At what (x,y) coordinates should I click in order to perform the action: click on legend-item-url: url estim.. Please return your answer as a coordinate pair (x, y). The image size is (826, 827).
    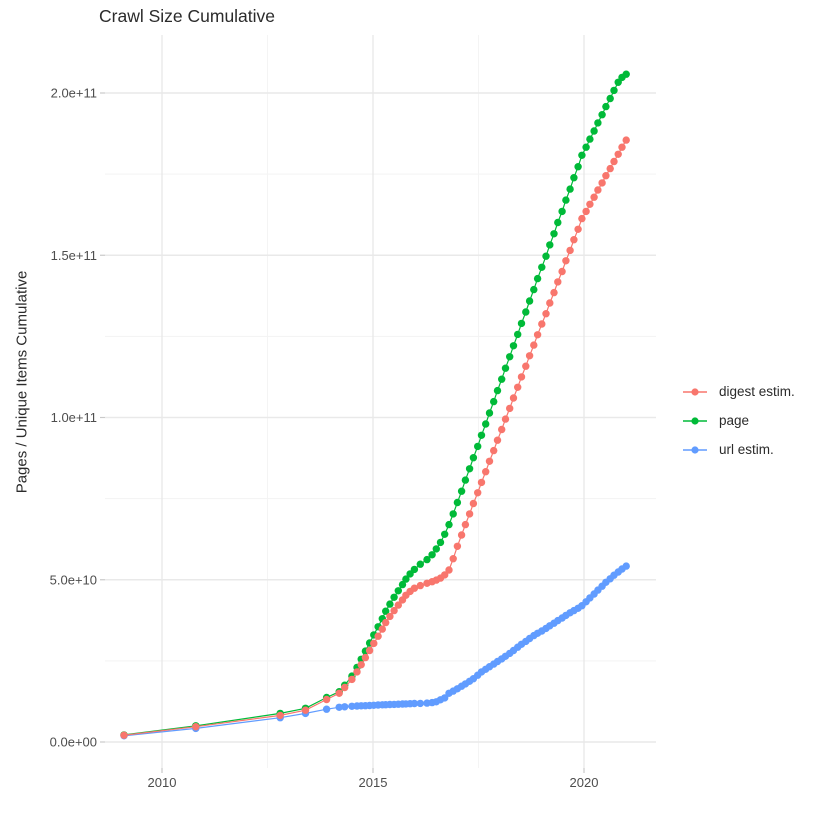
    Looking at the image, I should click on (738, 449).